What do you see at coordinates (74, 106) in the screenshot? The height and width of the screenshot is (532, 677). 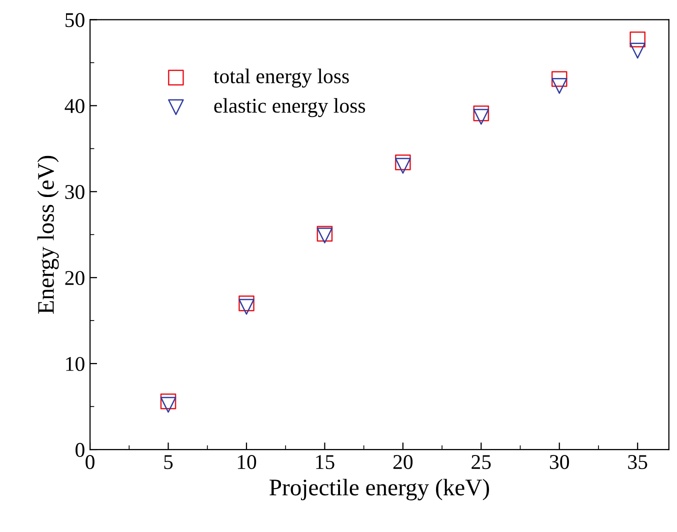 I see `y-tick-label: 40` at bounding box center [74, 106].